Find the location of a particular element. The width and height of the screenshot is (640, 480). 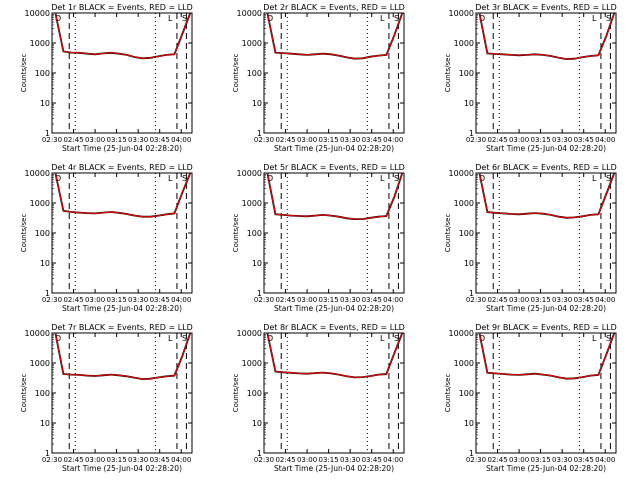

chart-title: Det 7r BLACK = Events, RED = LLD is located at coordinates (122, 327).